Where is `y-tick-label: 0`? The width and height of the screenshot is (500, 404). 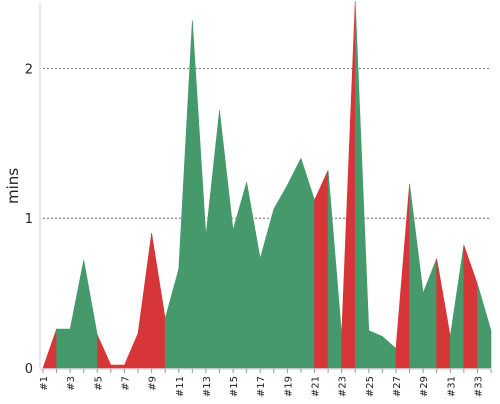 y-tick-label: 0 is located at coordinates (29, 369).